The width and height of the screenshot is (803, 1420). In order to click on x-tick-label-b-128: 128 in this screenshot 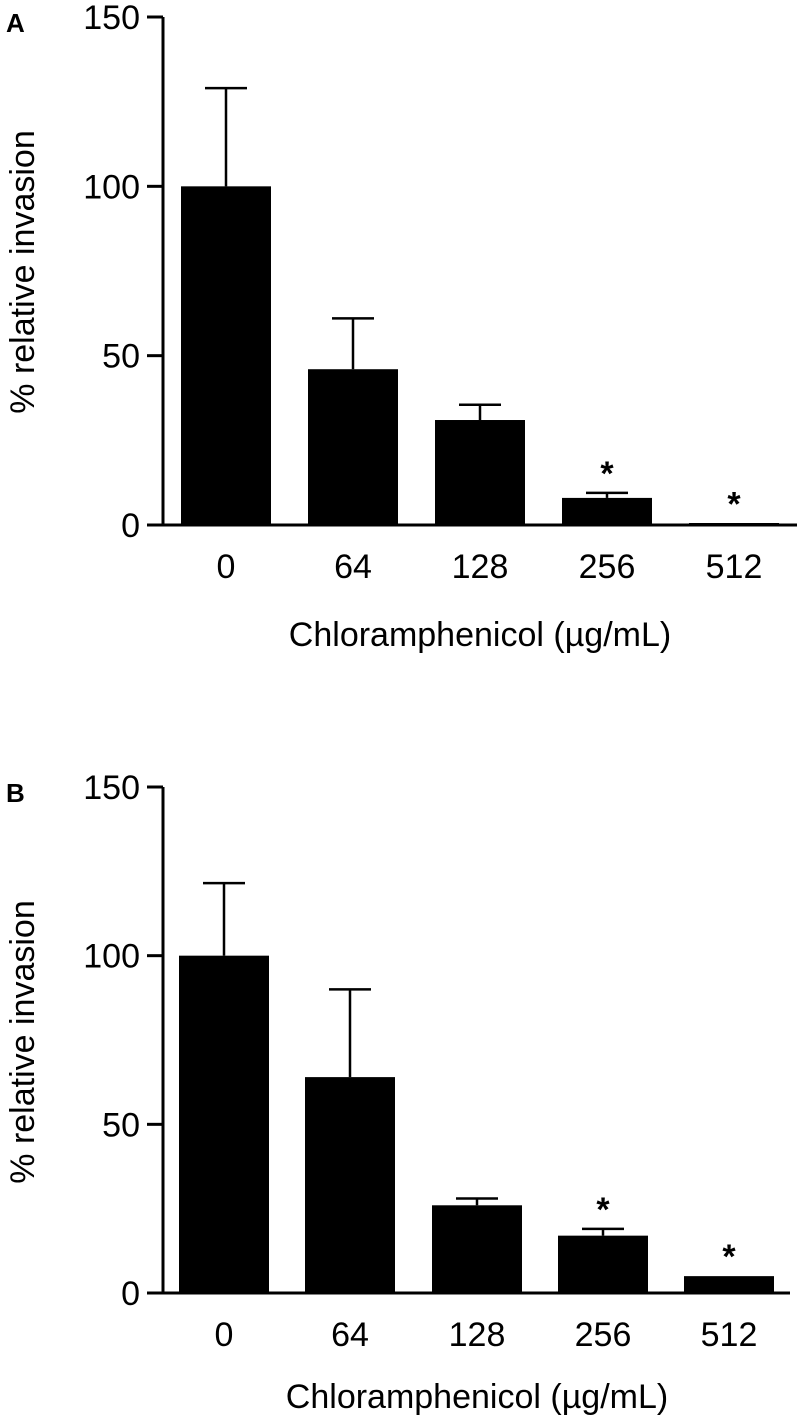, I will do `click(477, 1335)`.